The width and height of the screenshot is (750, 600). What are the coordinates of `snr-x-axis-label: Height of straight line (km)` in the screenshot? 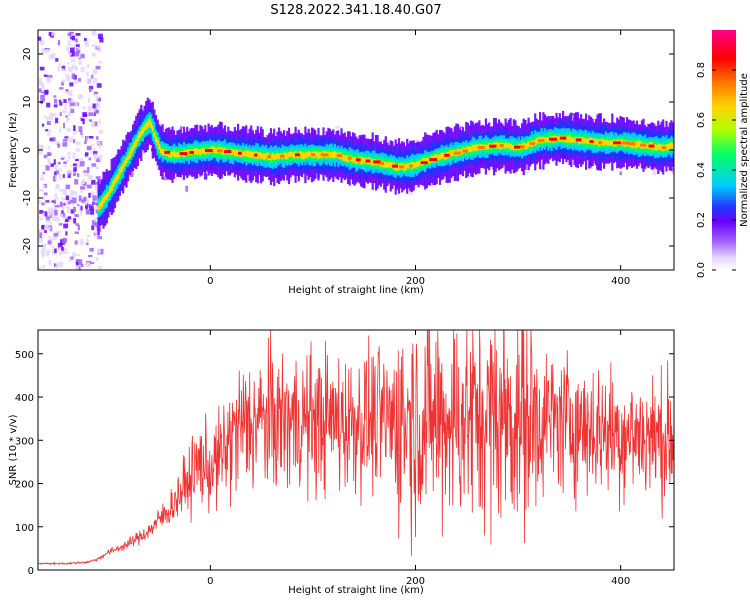 It's located at (356, 590).